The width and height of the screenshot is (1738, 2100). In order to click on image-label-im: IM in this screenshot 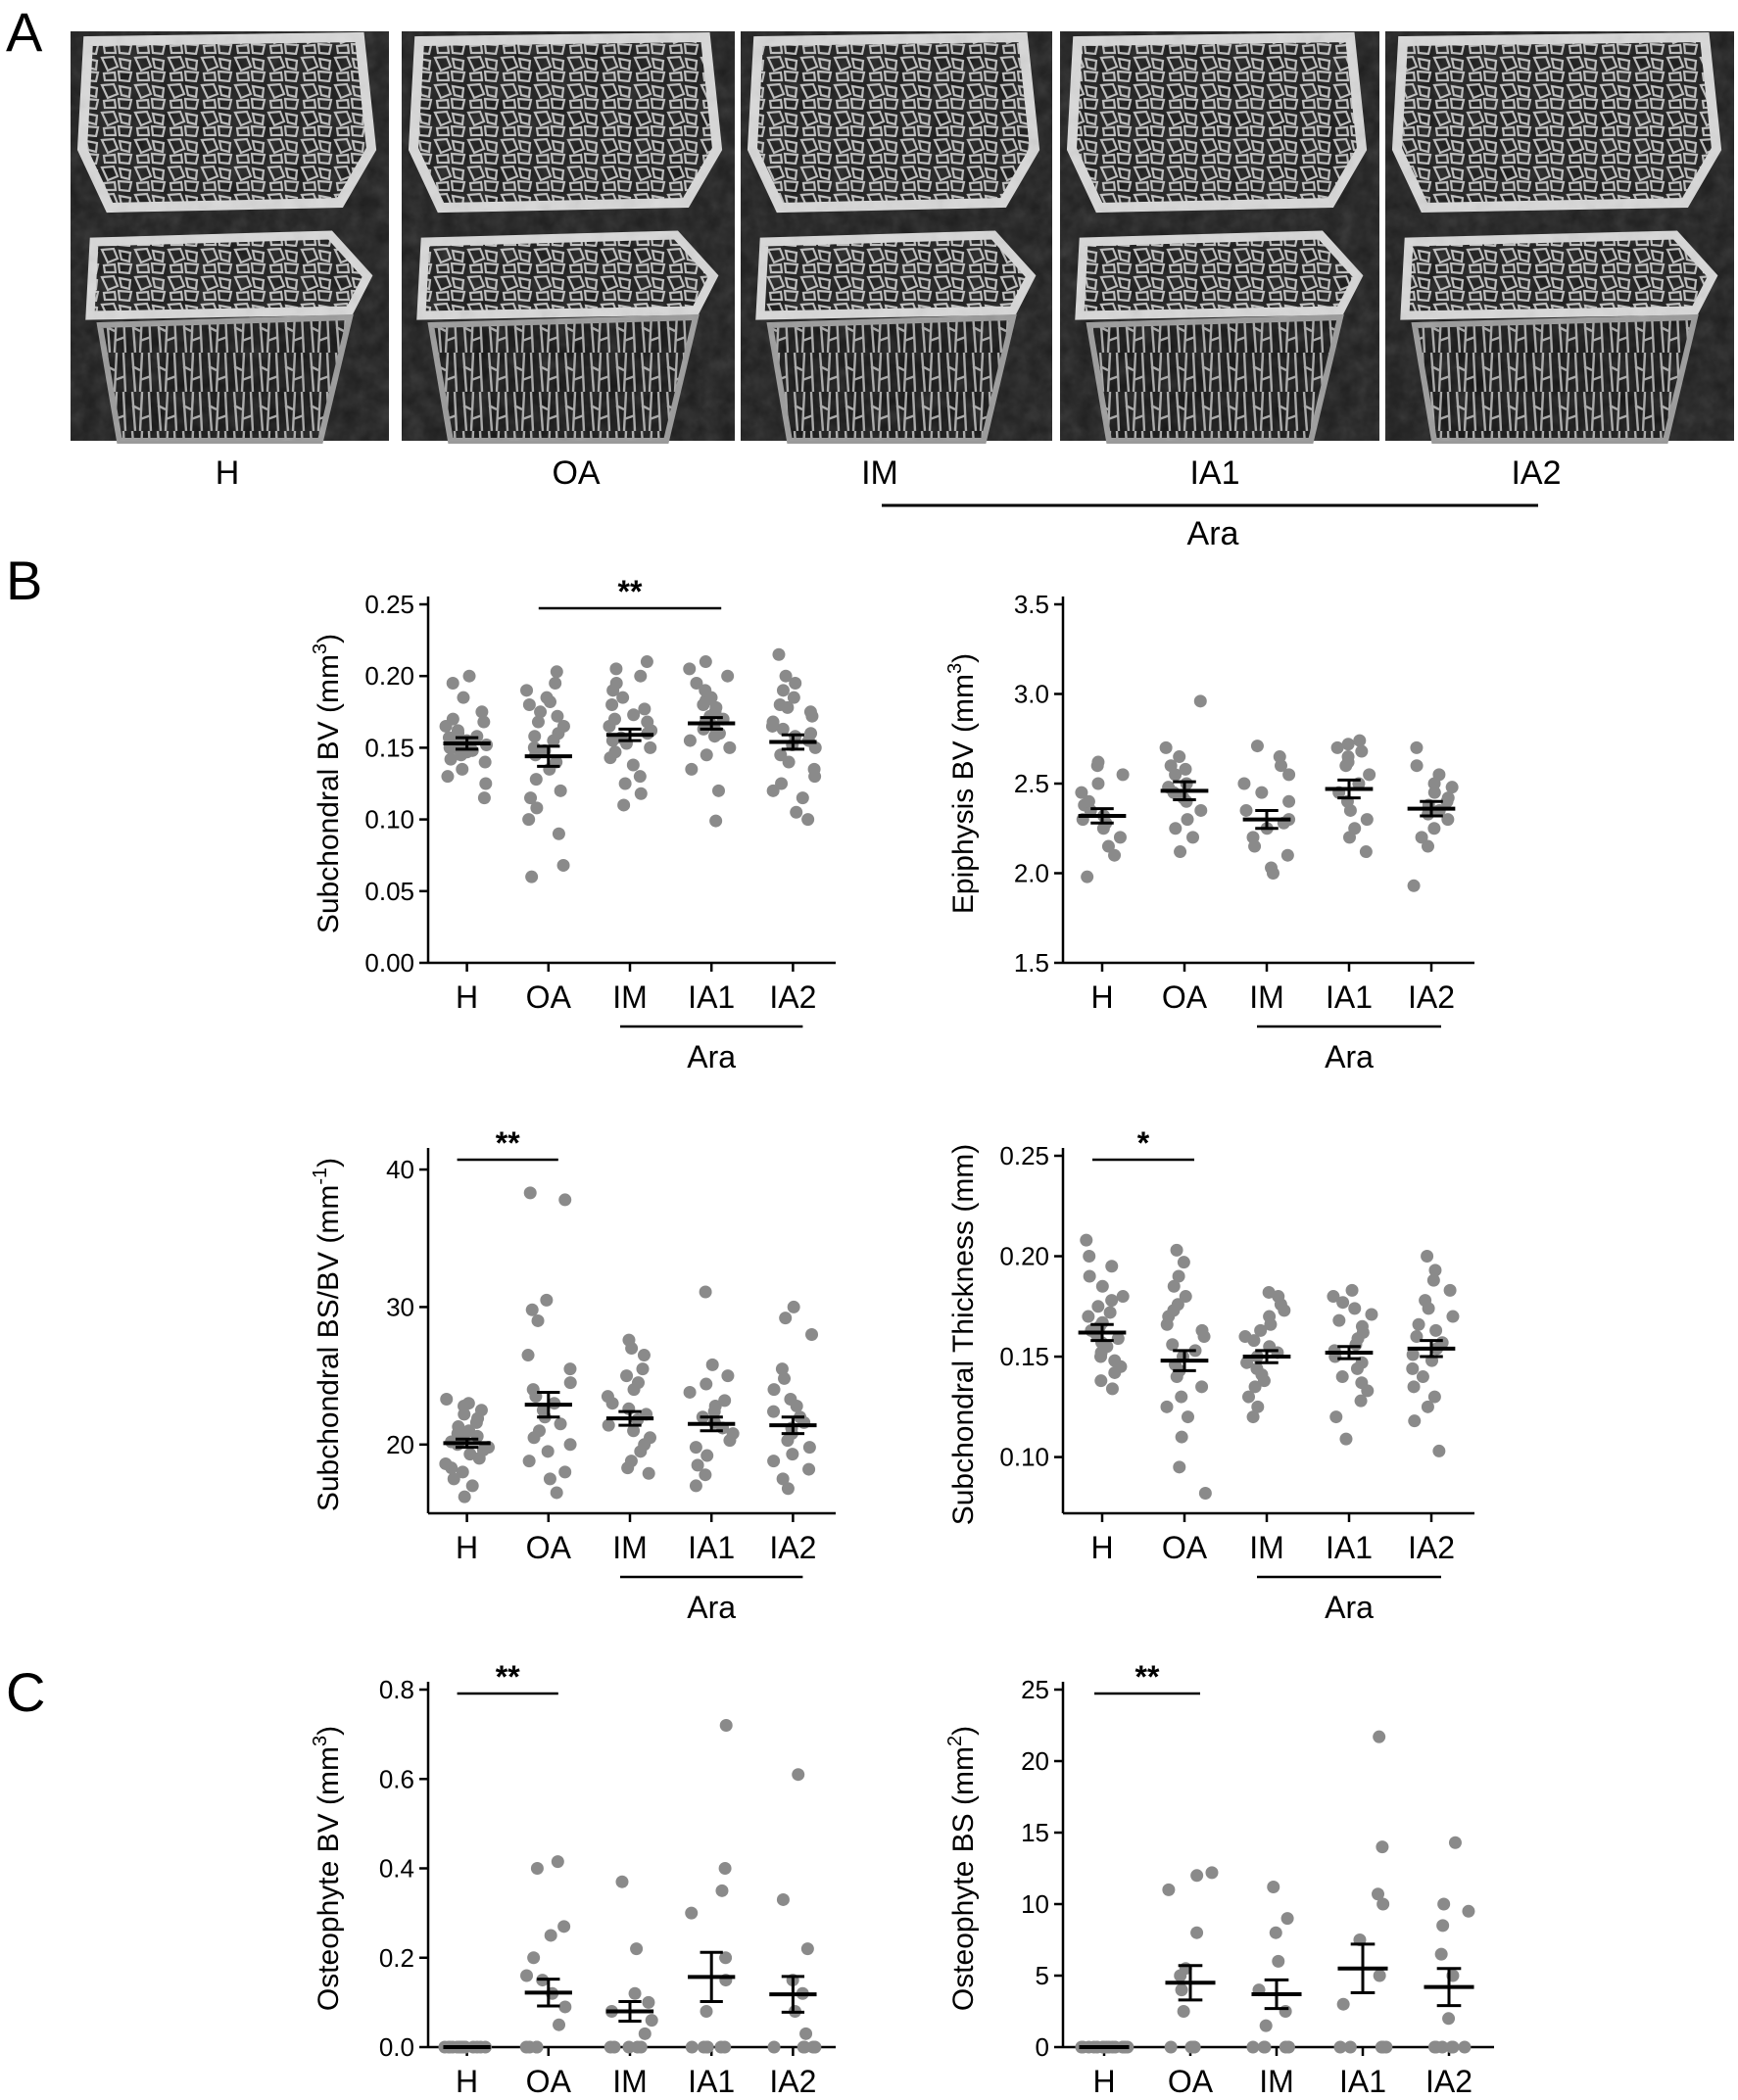, I will do `click(879, 473)`.